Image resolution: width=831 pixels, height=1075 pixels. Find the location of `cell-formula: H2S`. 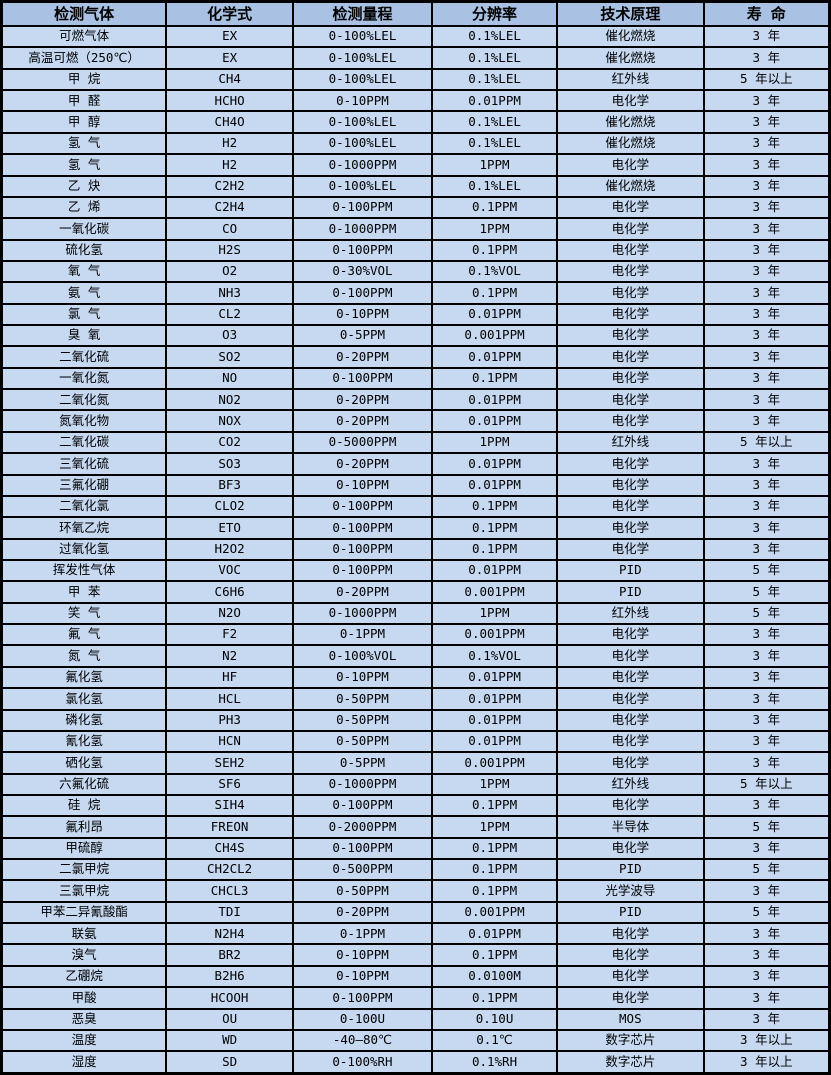

cell-formula: H2S is located at coordinates (229, 250).